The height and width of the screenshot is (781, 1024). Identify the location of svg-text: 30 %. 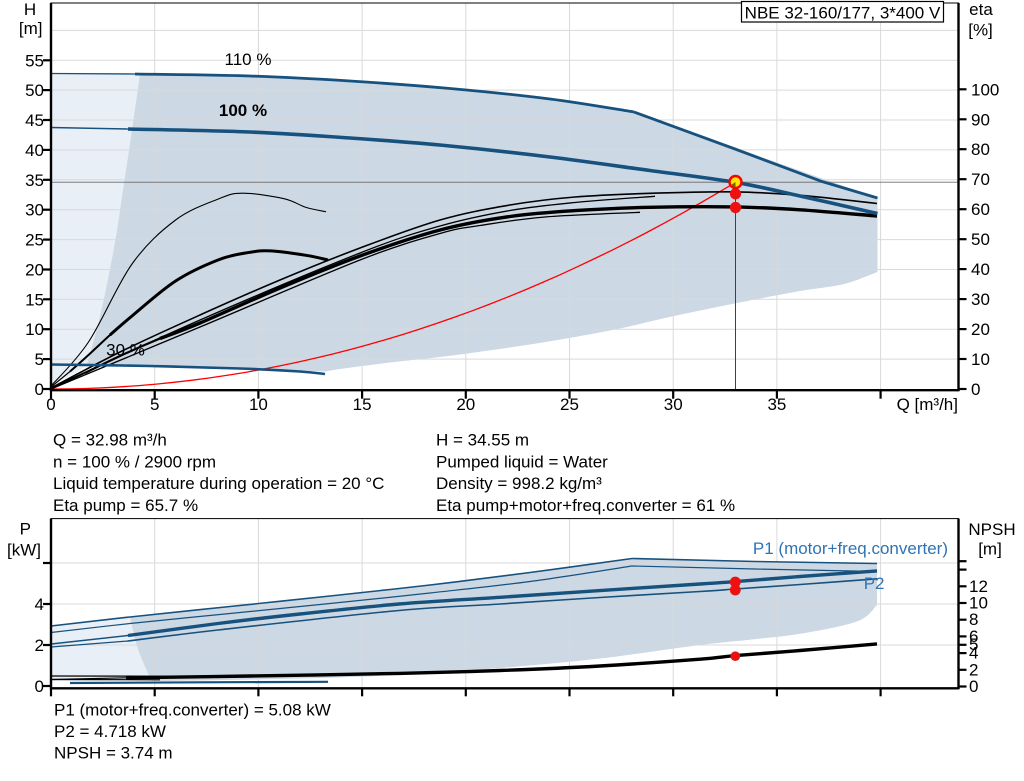
(125, 350).